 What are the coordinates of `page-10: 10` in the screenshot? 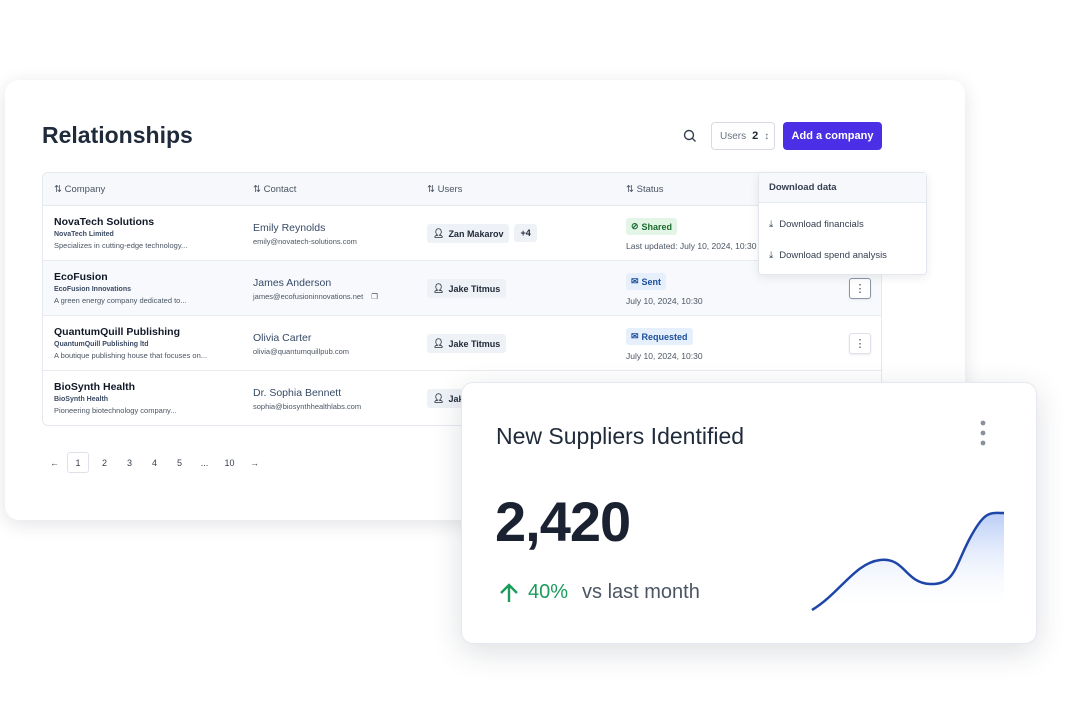 It's located at (229, 462).